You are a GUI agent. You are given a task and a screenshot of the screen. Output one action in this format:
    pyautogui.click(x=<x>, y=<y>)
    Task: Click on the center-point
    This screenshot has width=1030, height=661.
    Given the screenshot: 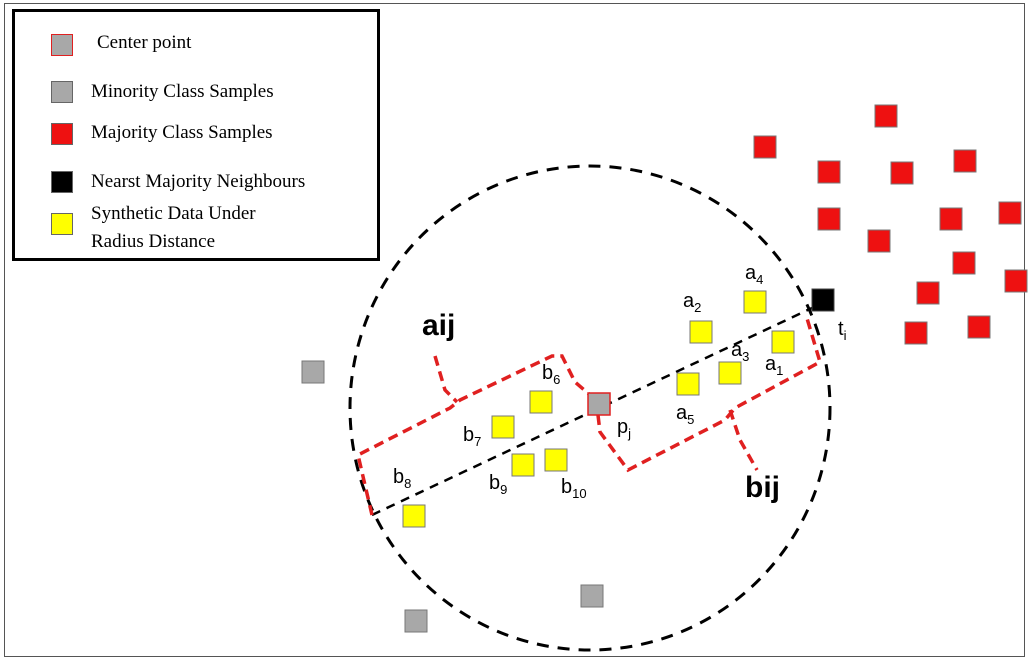 What is the action you would take?
    pyautogui.click(x=599, y=404)
    